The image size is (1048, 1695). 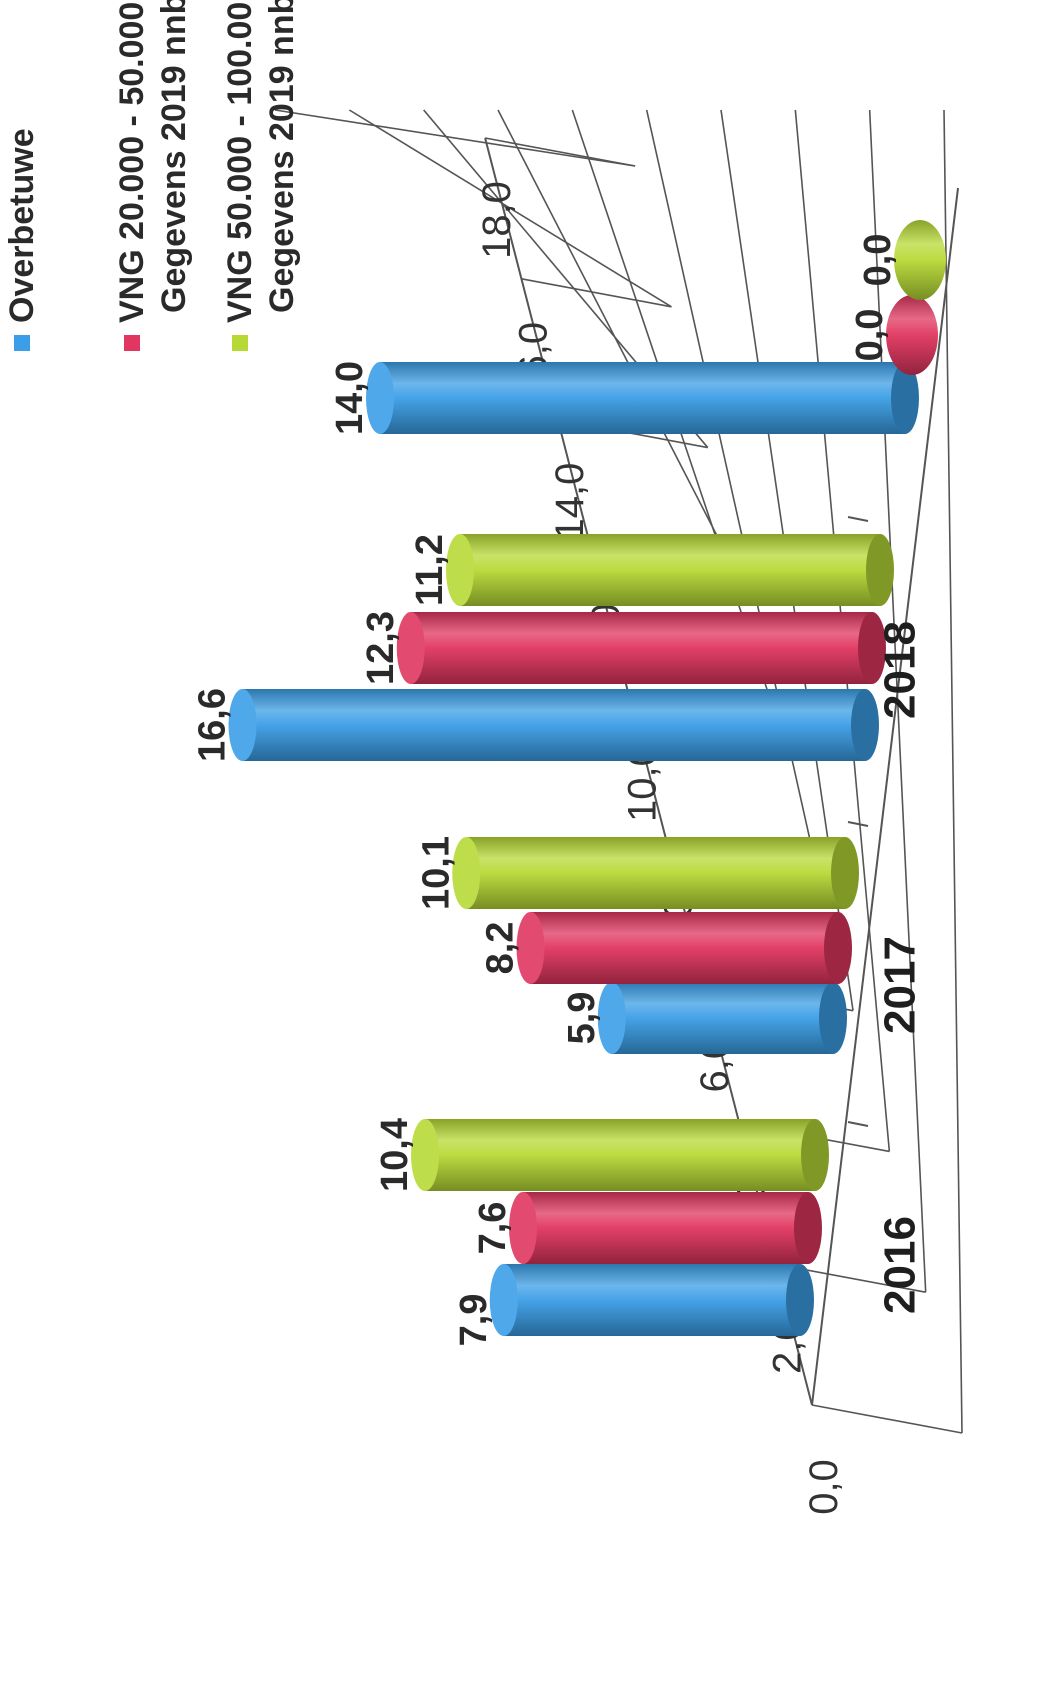 What do you see at coordinates (900, 1265) in the screenshot?
I see `category-label: 2016` at bounding box center [900, 1265].